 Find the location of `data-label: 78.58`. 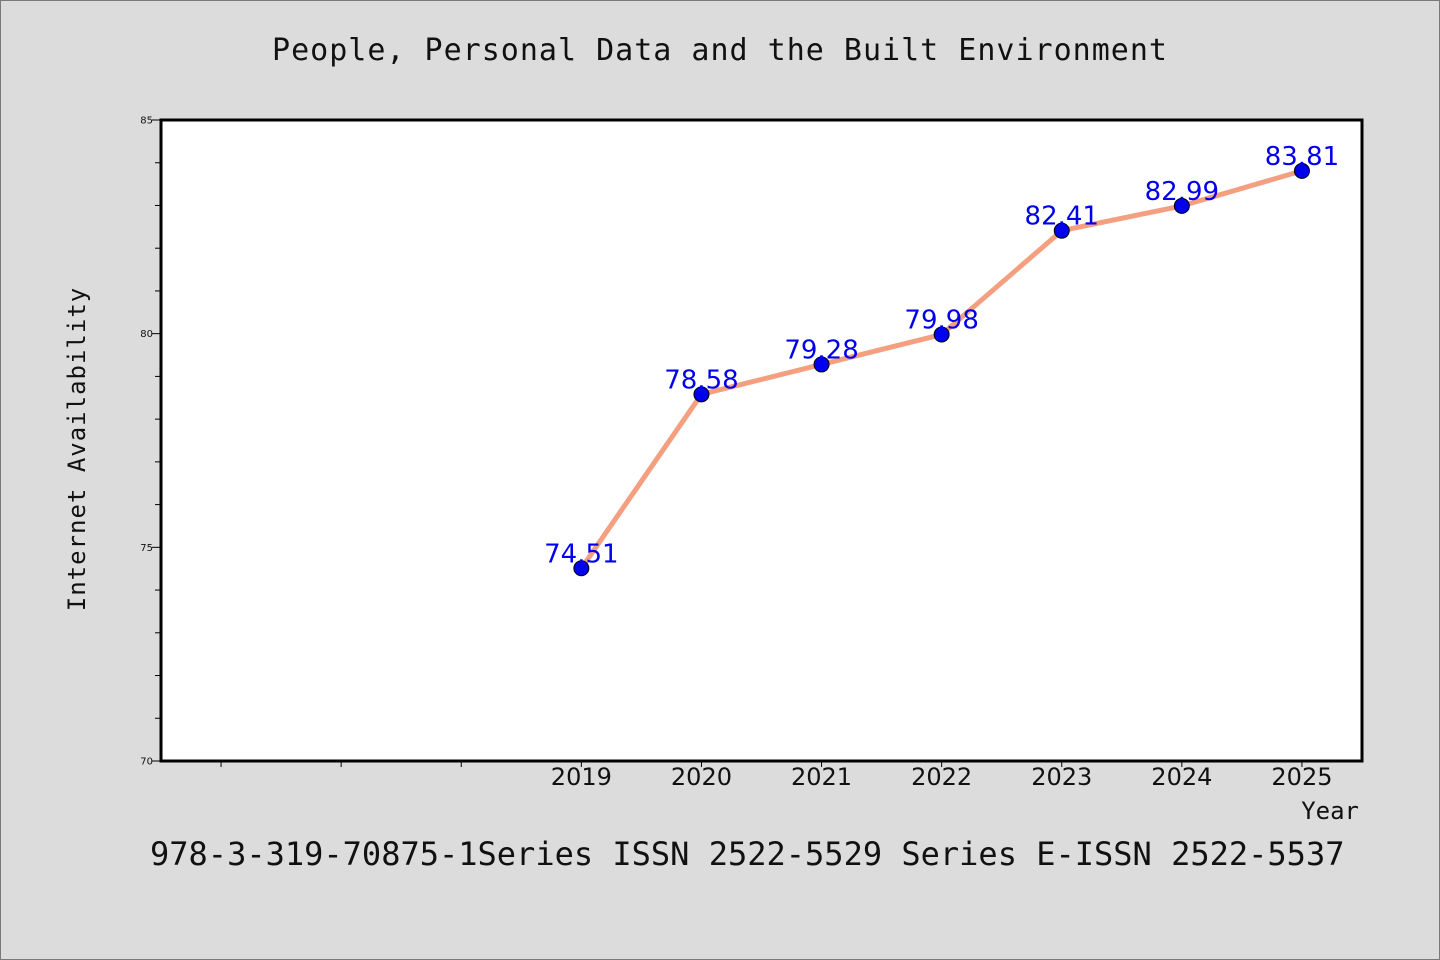

data-label: 78.58 is located at coordinates (701, 380).